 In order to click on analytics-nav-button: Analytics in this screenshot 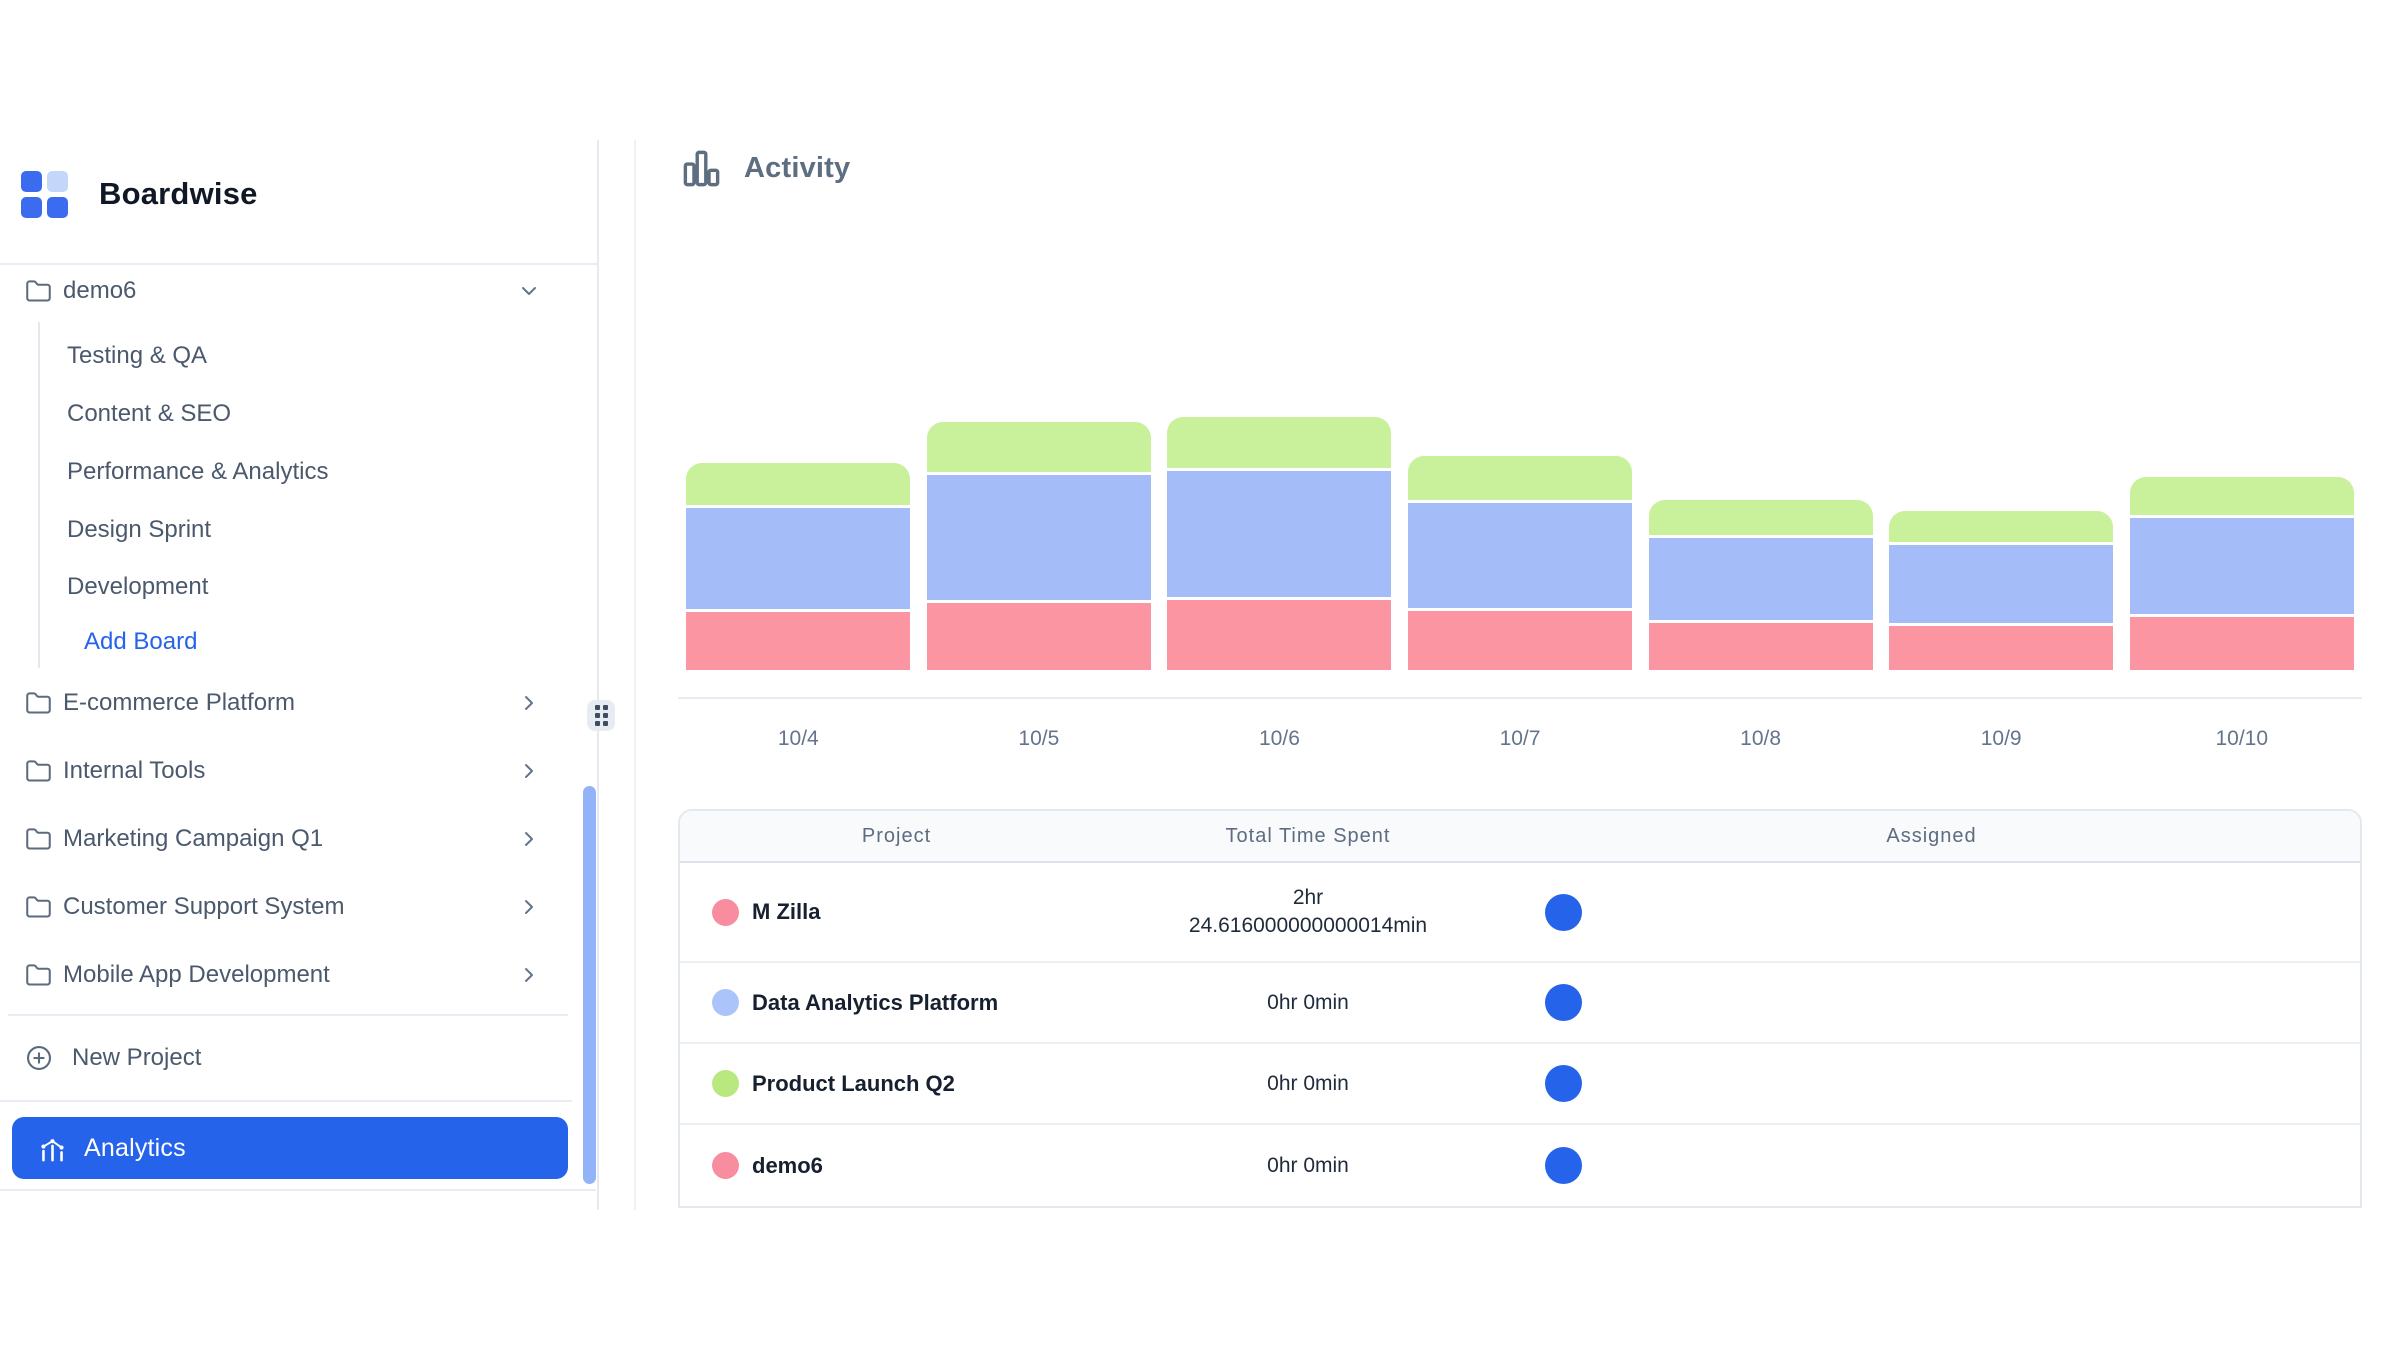, I will do `click(290, 1148)`.